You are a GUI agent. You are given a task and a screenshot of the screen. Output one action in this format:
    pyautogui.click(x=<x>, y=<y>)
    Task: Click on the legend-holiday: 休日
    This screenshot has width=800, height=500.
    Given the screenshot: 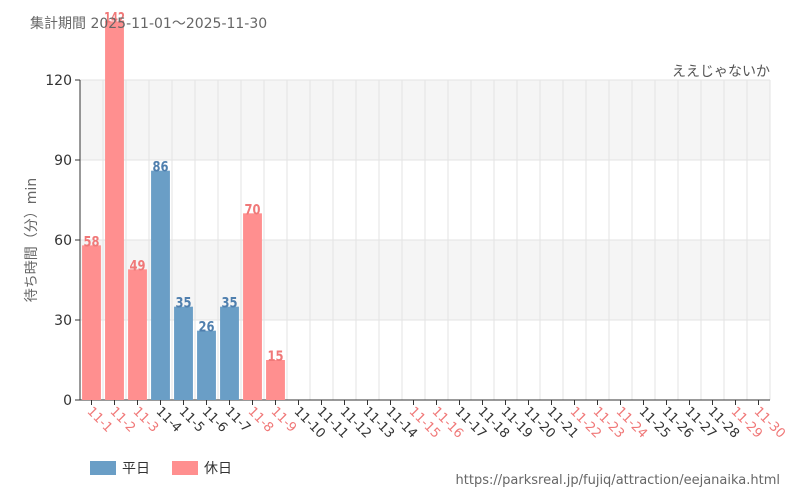 What is the action you would take?
    pyautogui.click(x=202, y=468)
    